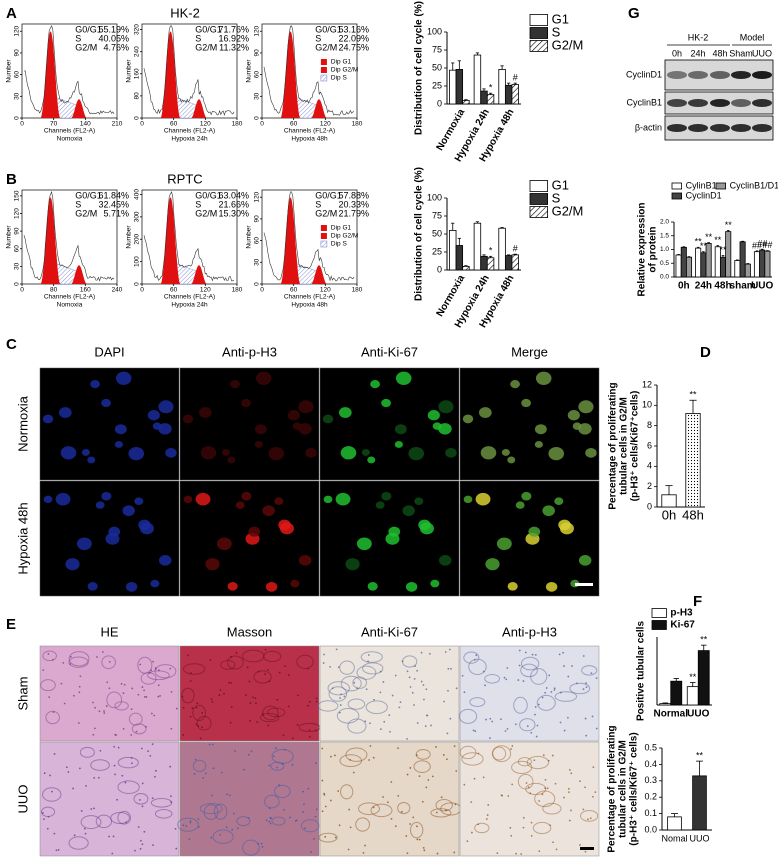 The height and width of the screenshot is (862, 778). I want to click on label: G0/G1, so click(208, 195).